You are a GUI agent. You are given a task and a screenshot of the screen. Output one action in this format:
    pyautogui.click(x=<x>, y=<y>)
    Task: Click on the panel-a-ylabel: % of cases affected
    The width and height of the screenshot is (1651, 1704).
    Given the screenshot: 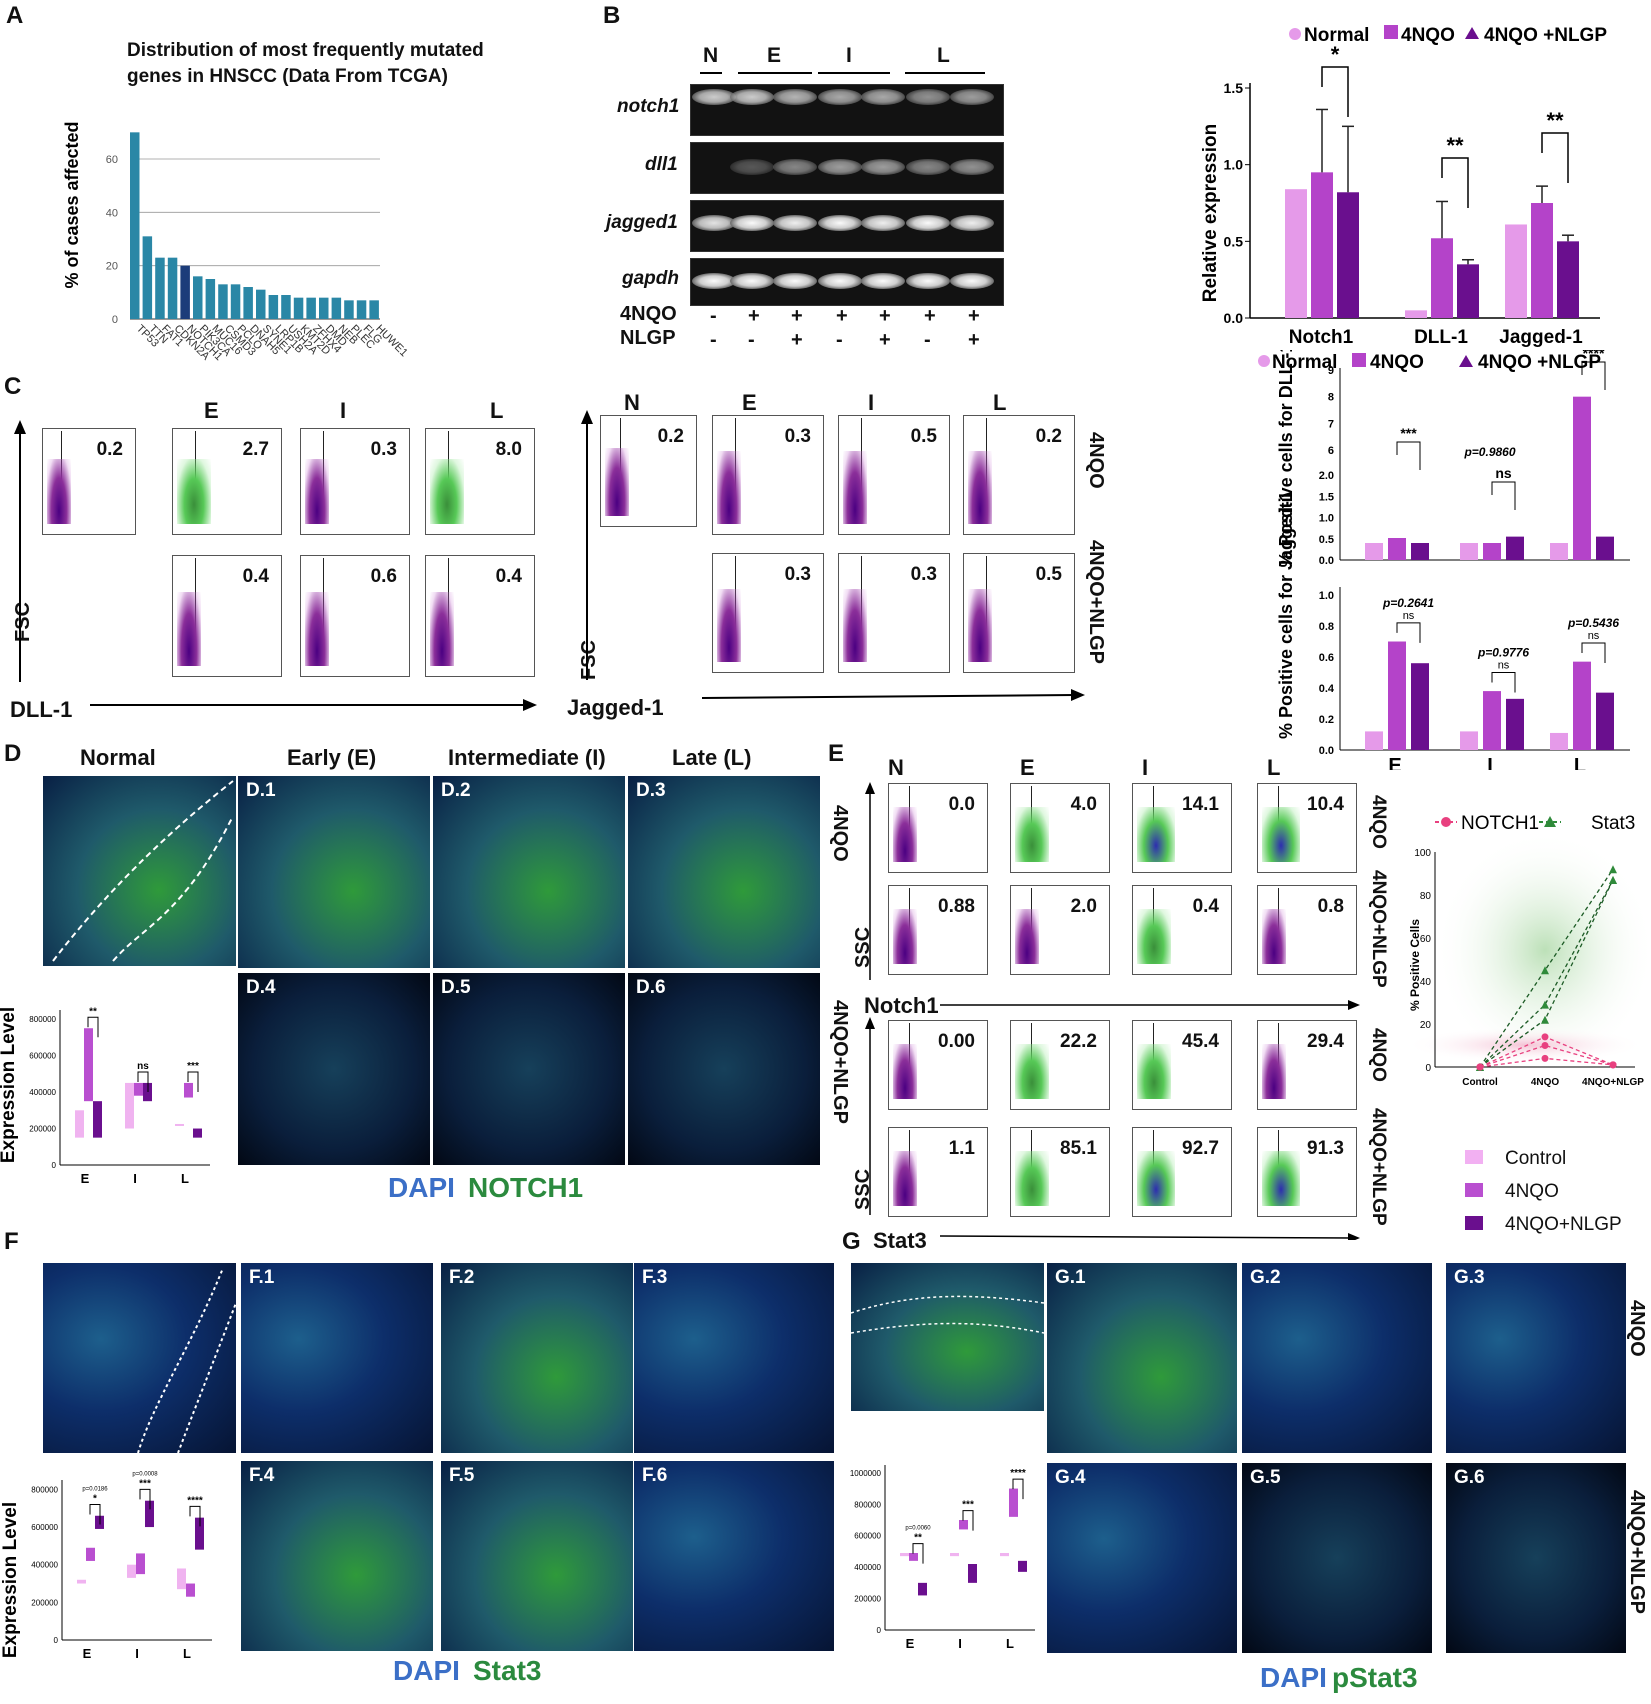 What is the action you would take?
    pyautogui.click(x=72, y=204)
    